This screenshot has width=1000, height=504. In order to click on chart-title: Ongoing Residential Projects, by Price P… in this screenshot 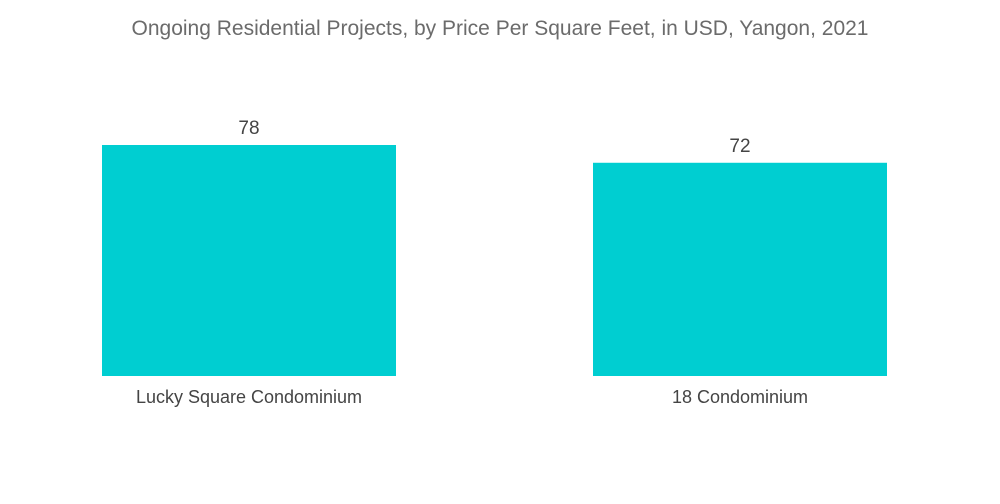, I will do `click(500, 28)`.